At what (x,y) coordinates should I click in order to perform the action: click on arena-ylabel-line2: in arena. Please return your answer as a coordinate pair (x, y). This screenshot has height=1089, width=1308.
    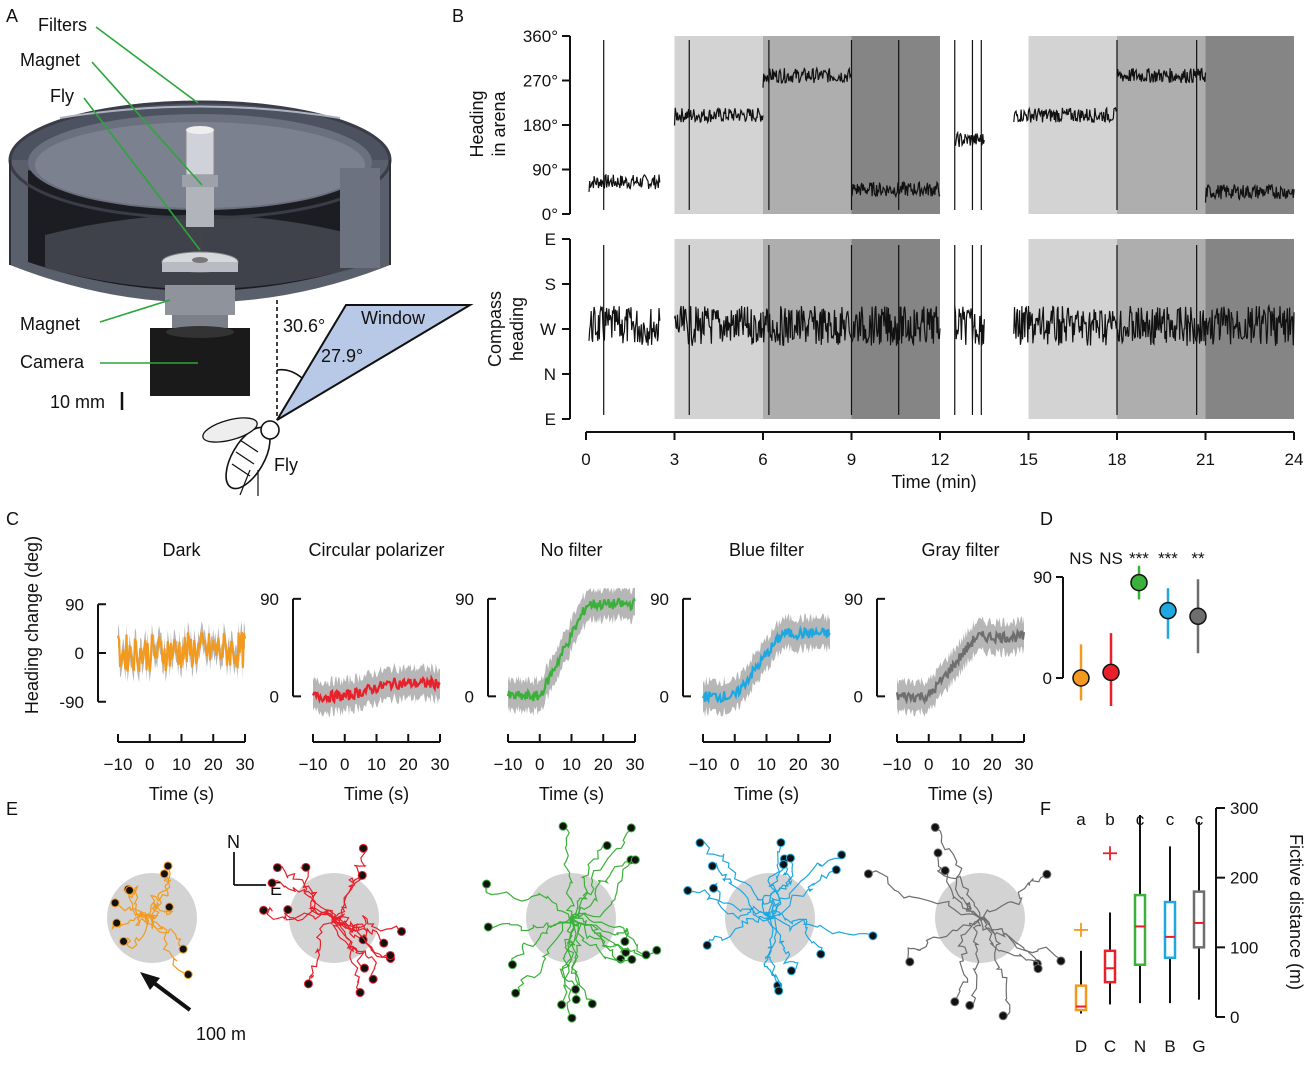
    Looking at the image, I should click on (499, 123).